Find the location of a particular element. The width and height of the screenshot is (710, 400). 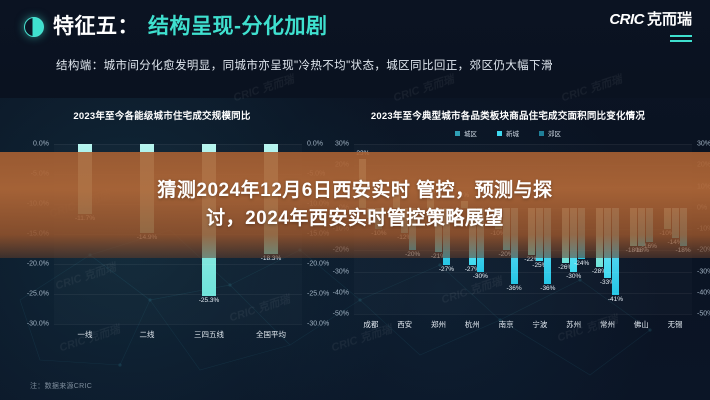

x-axis-tick-label: 宁波 is located at coordinates (540, 324).